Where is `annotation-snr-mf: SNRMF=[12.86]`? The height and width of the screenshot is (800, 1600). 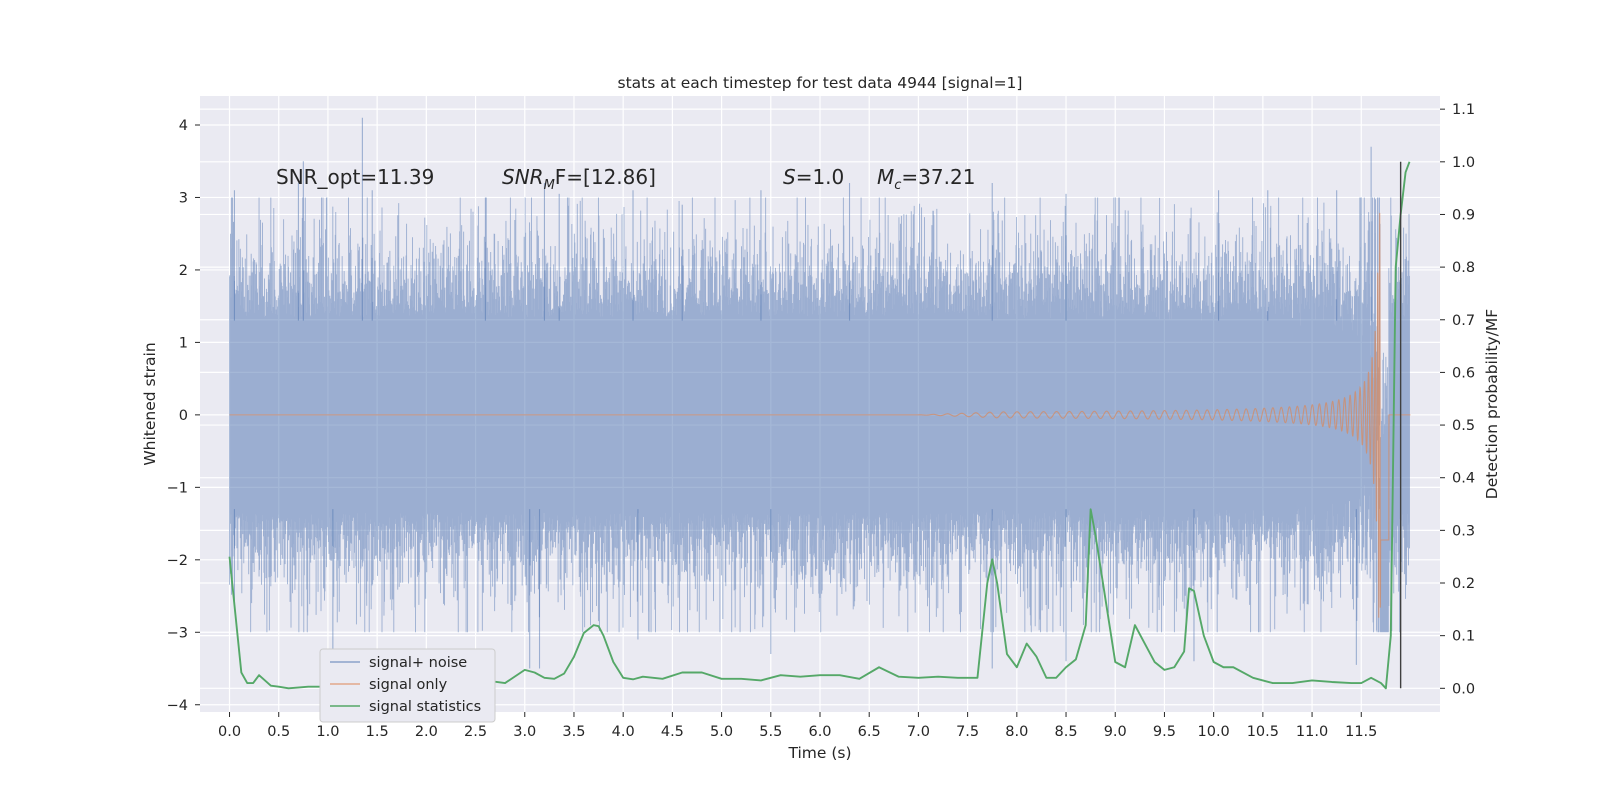 annotation-snr-mf: SNRMF=[12.86] is located at coordinates (579, 179).